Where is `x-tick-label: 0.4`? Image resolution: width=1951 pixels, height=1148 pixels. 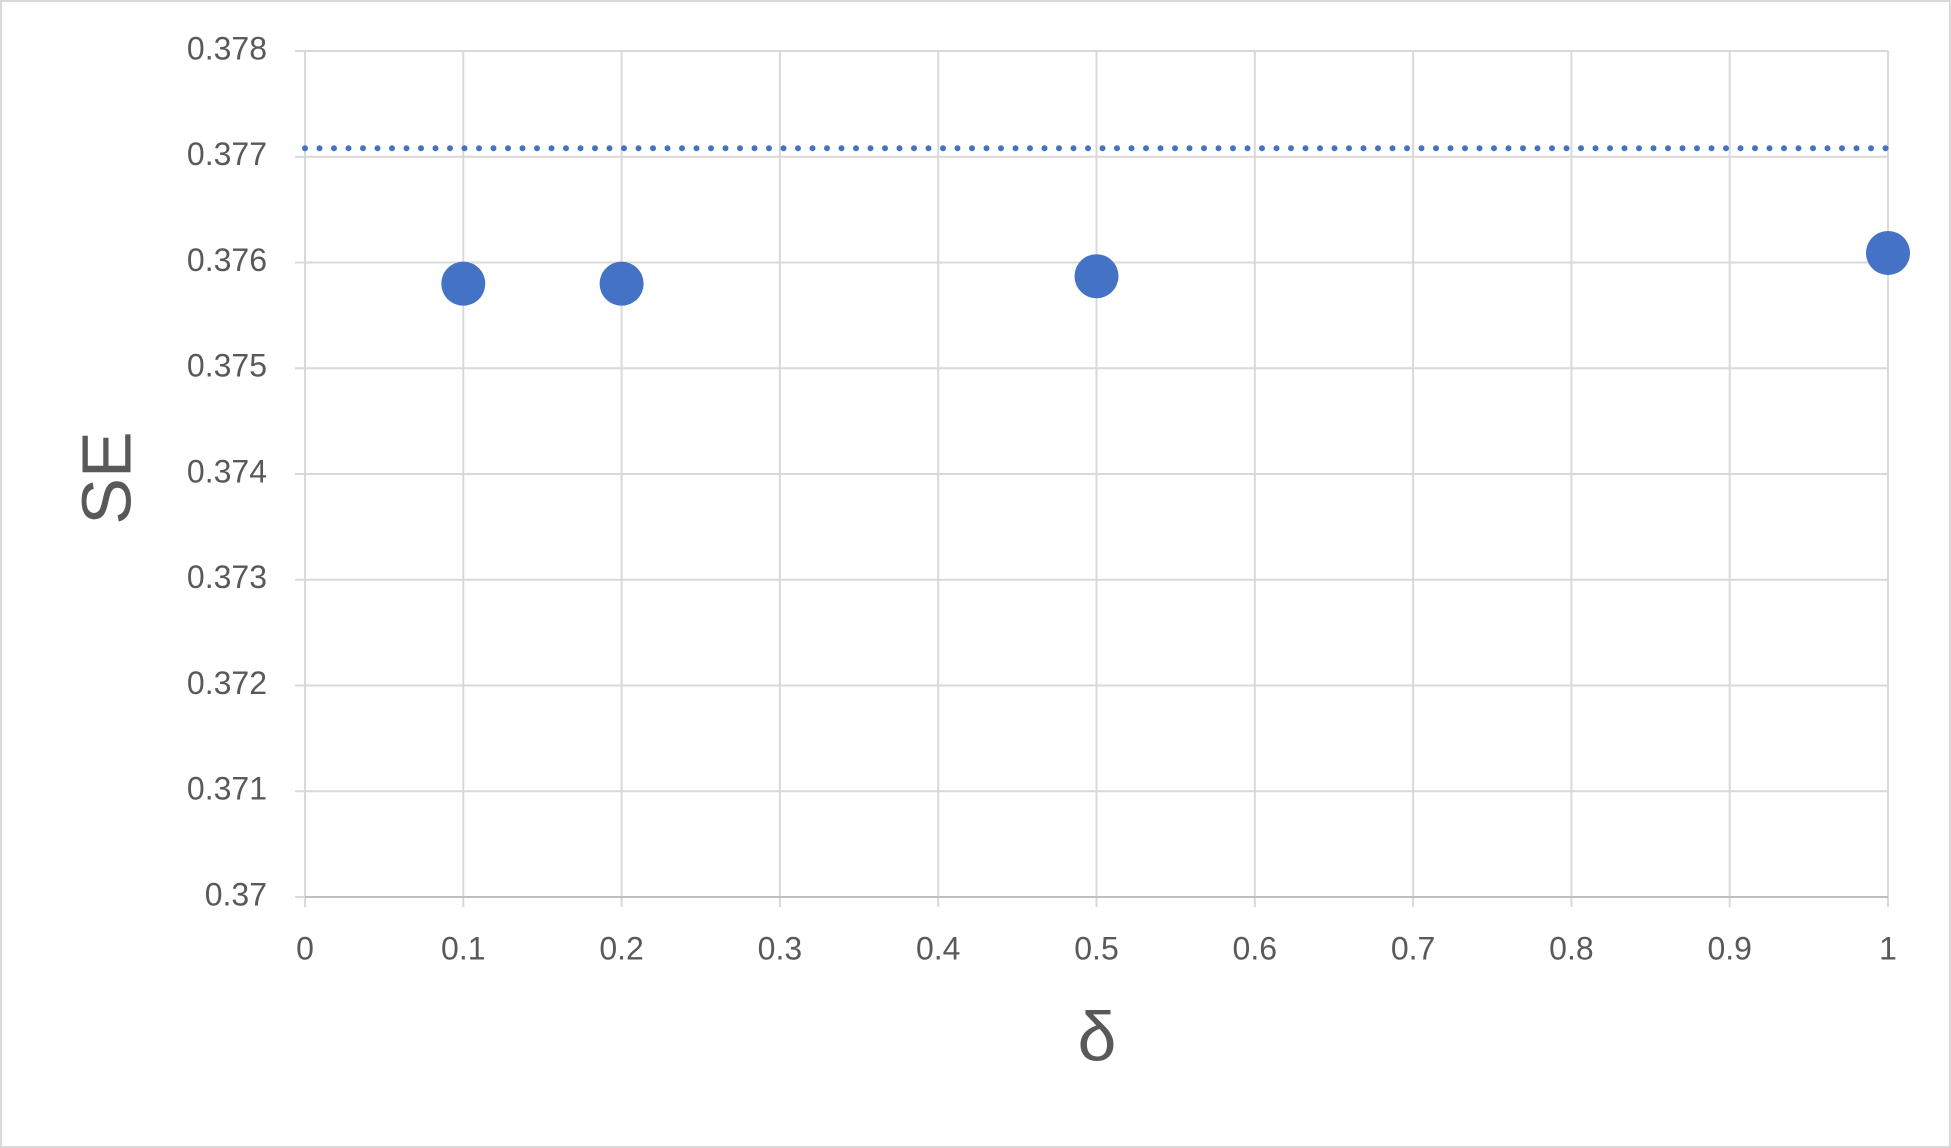
x-tick-label: 0.4 is located at coordinates (938, 948).